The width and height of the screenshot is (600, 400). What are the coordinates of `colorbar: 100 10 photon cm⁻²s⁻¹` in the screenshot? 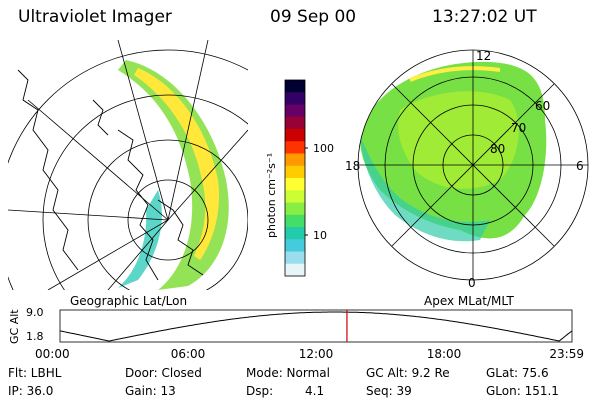 It's located at (299, 178).